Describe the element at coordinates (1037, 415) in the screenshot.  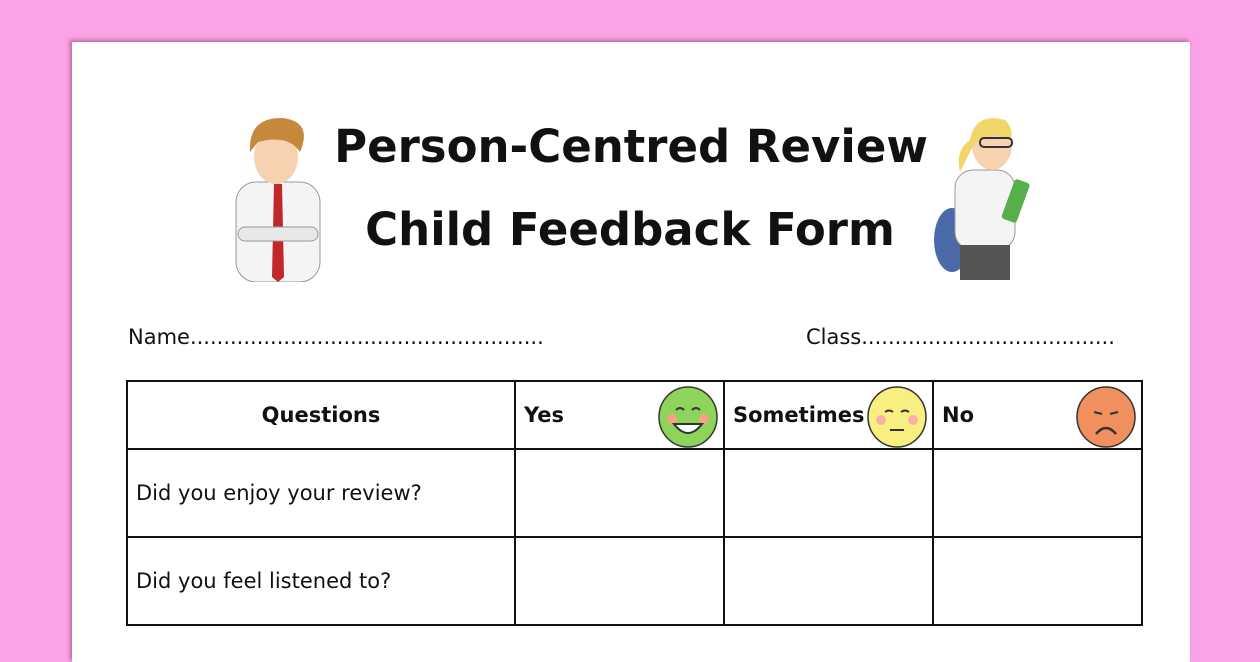
I see `header-no: No` at that location.